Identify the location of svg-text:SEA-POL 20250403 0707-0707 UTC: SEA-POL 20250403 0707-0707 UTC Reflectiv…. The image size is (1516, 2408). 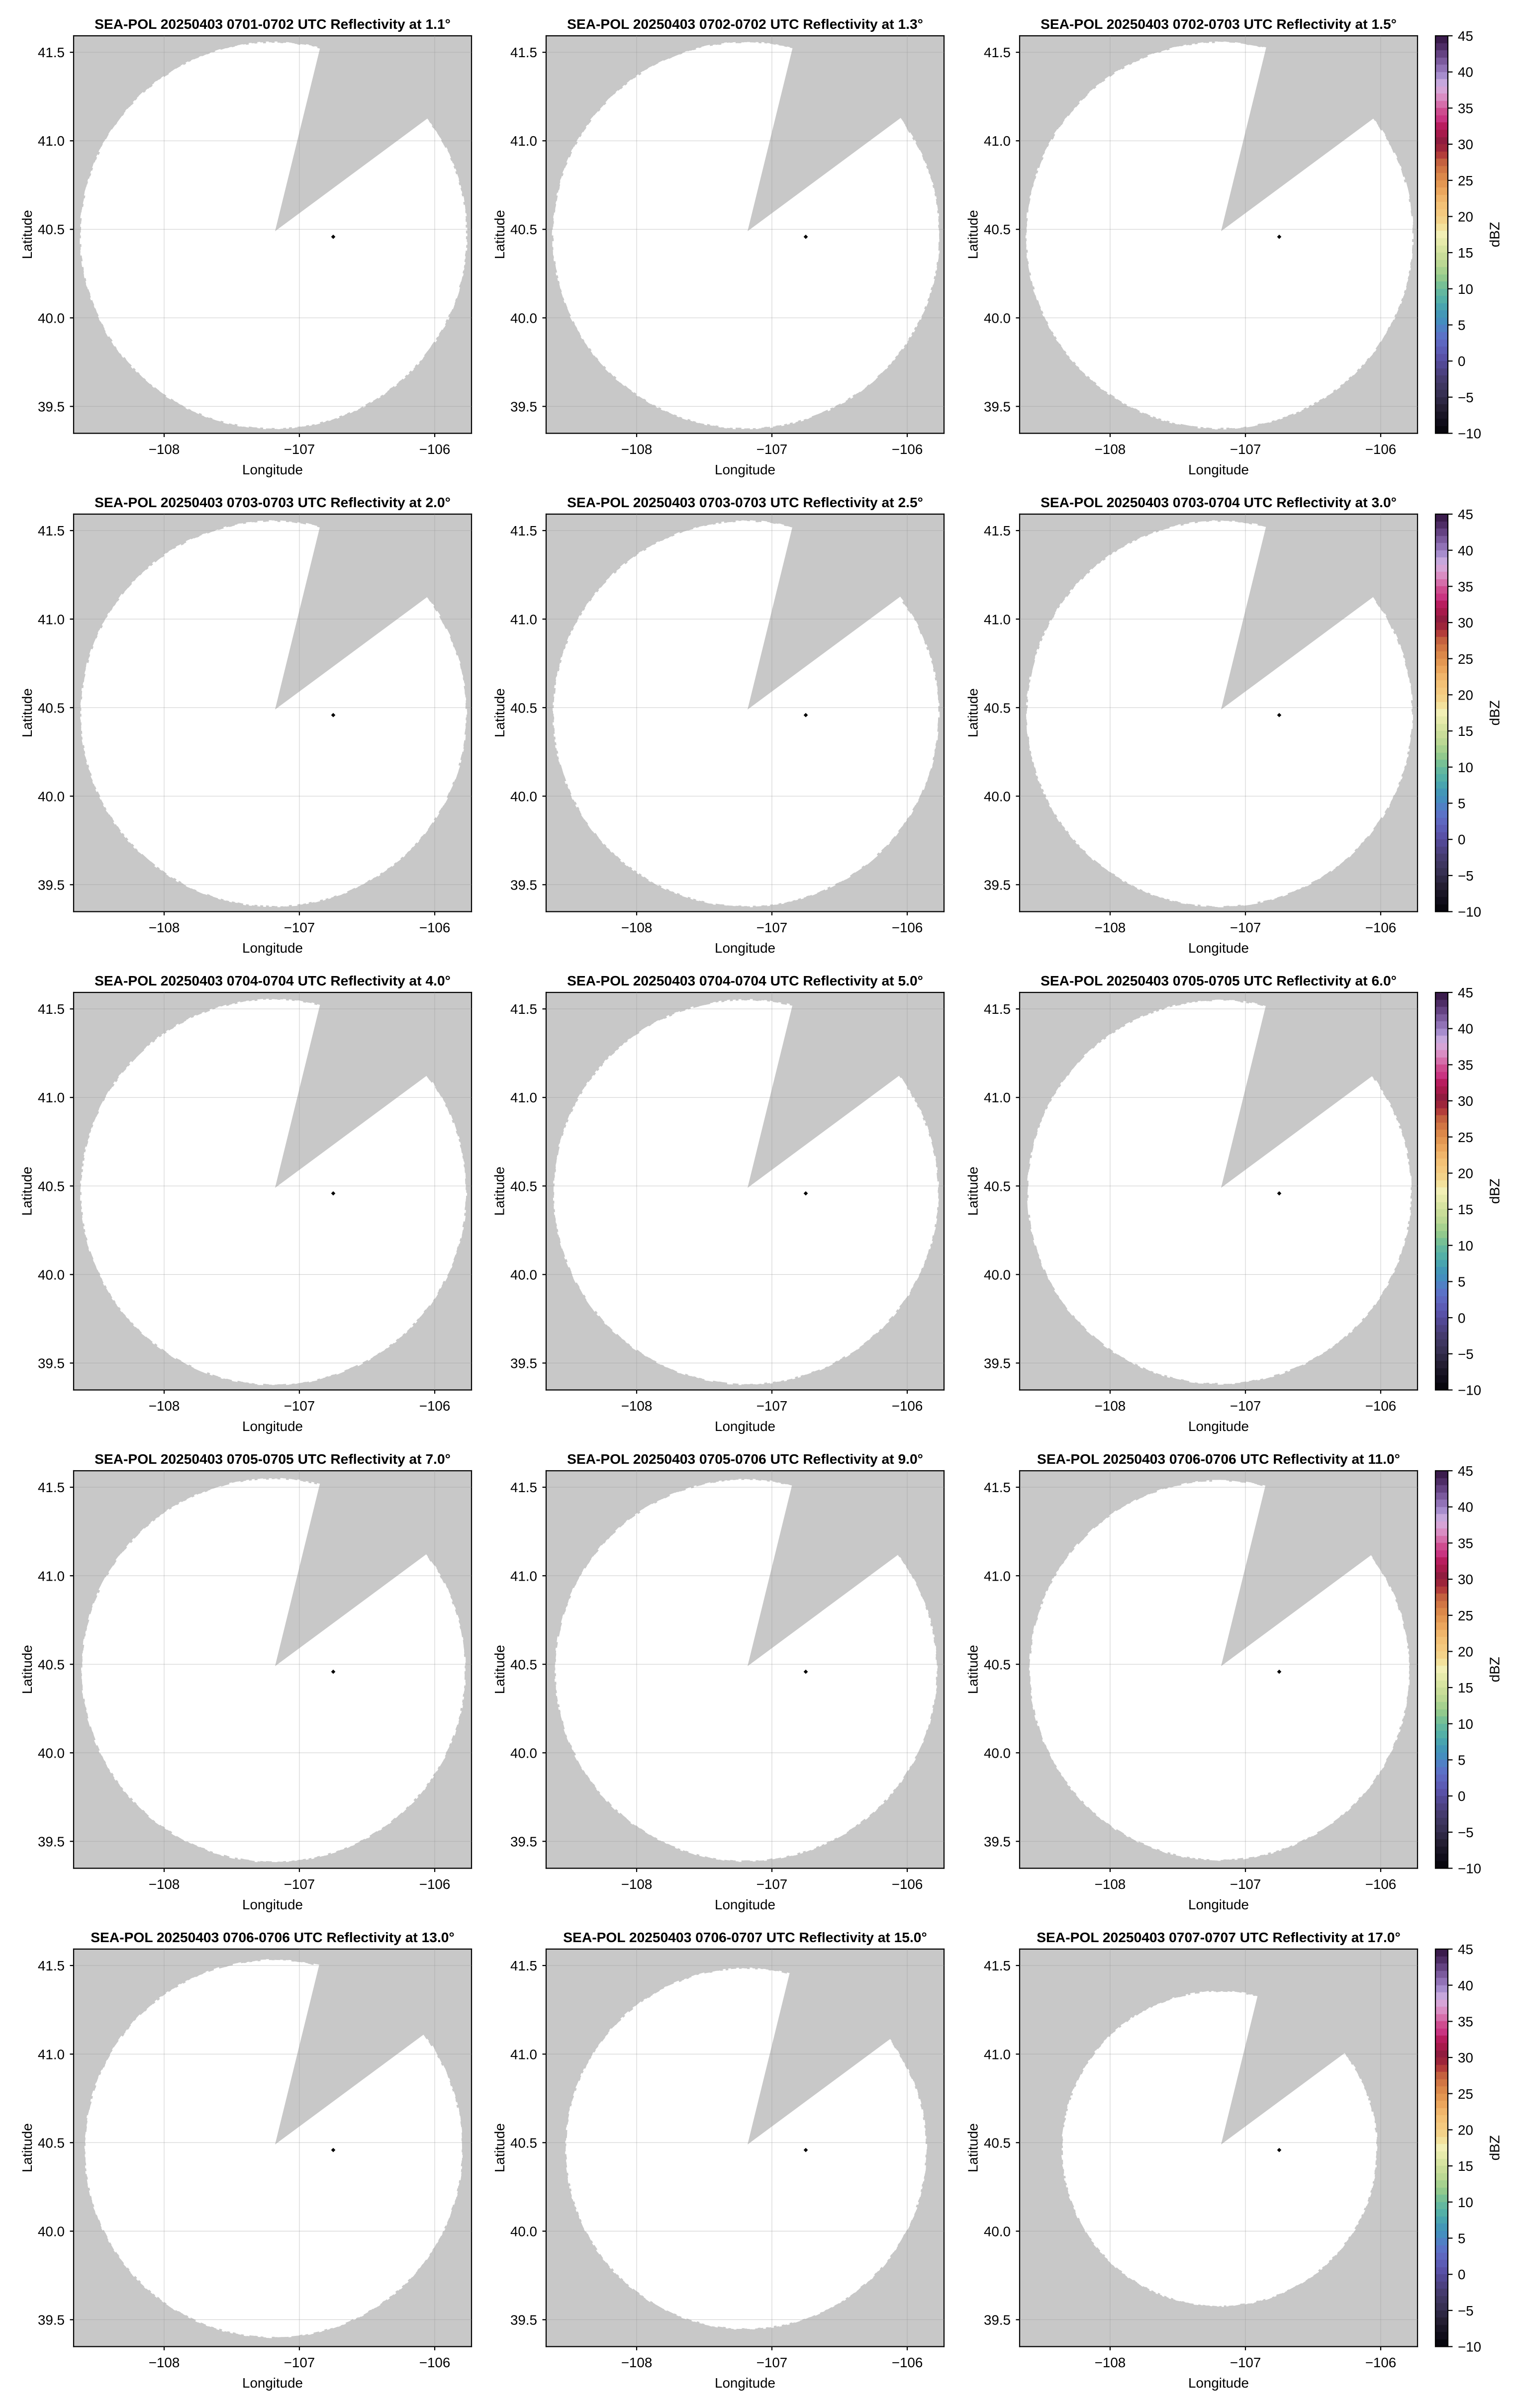
(1219, 1937).